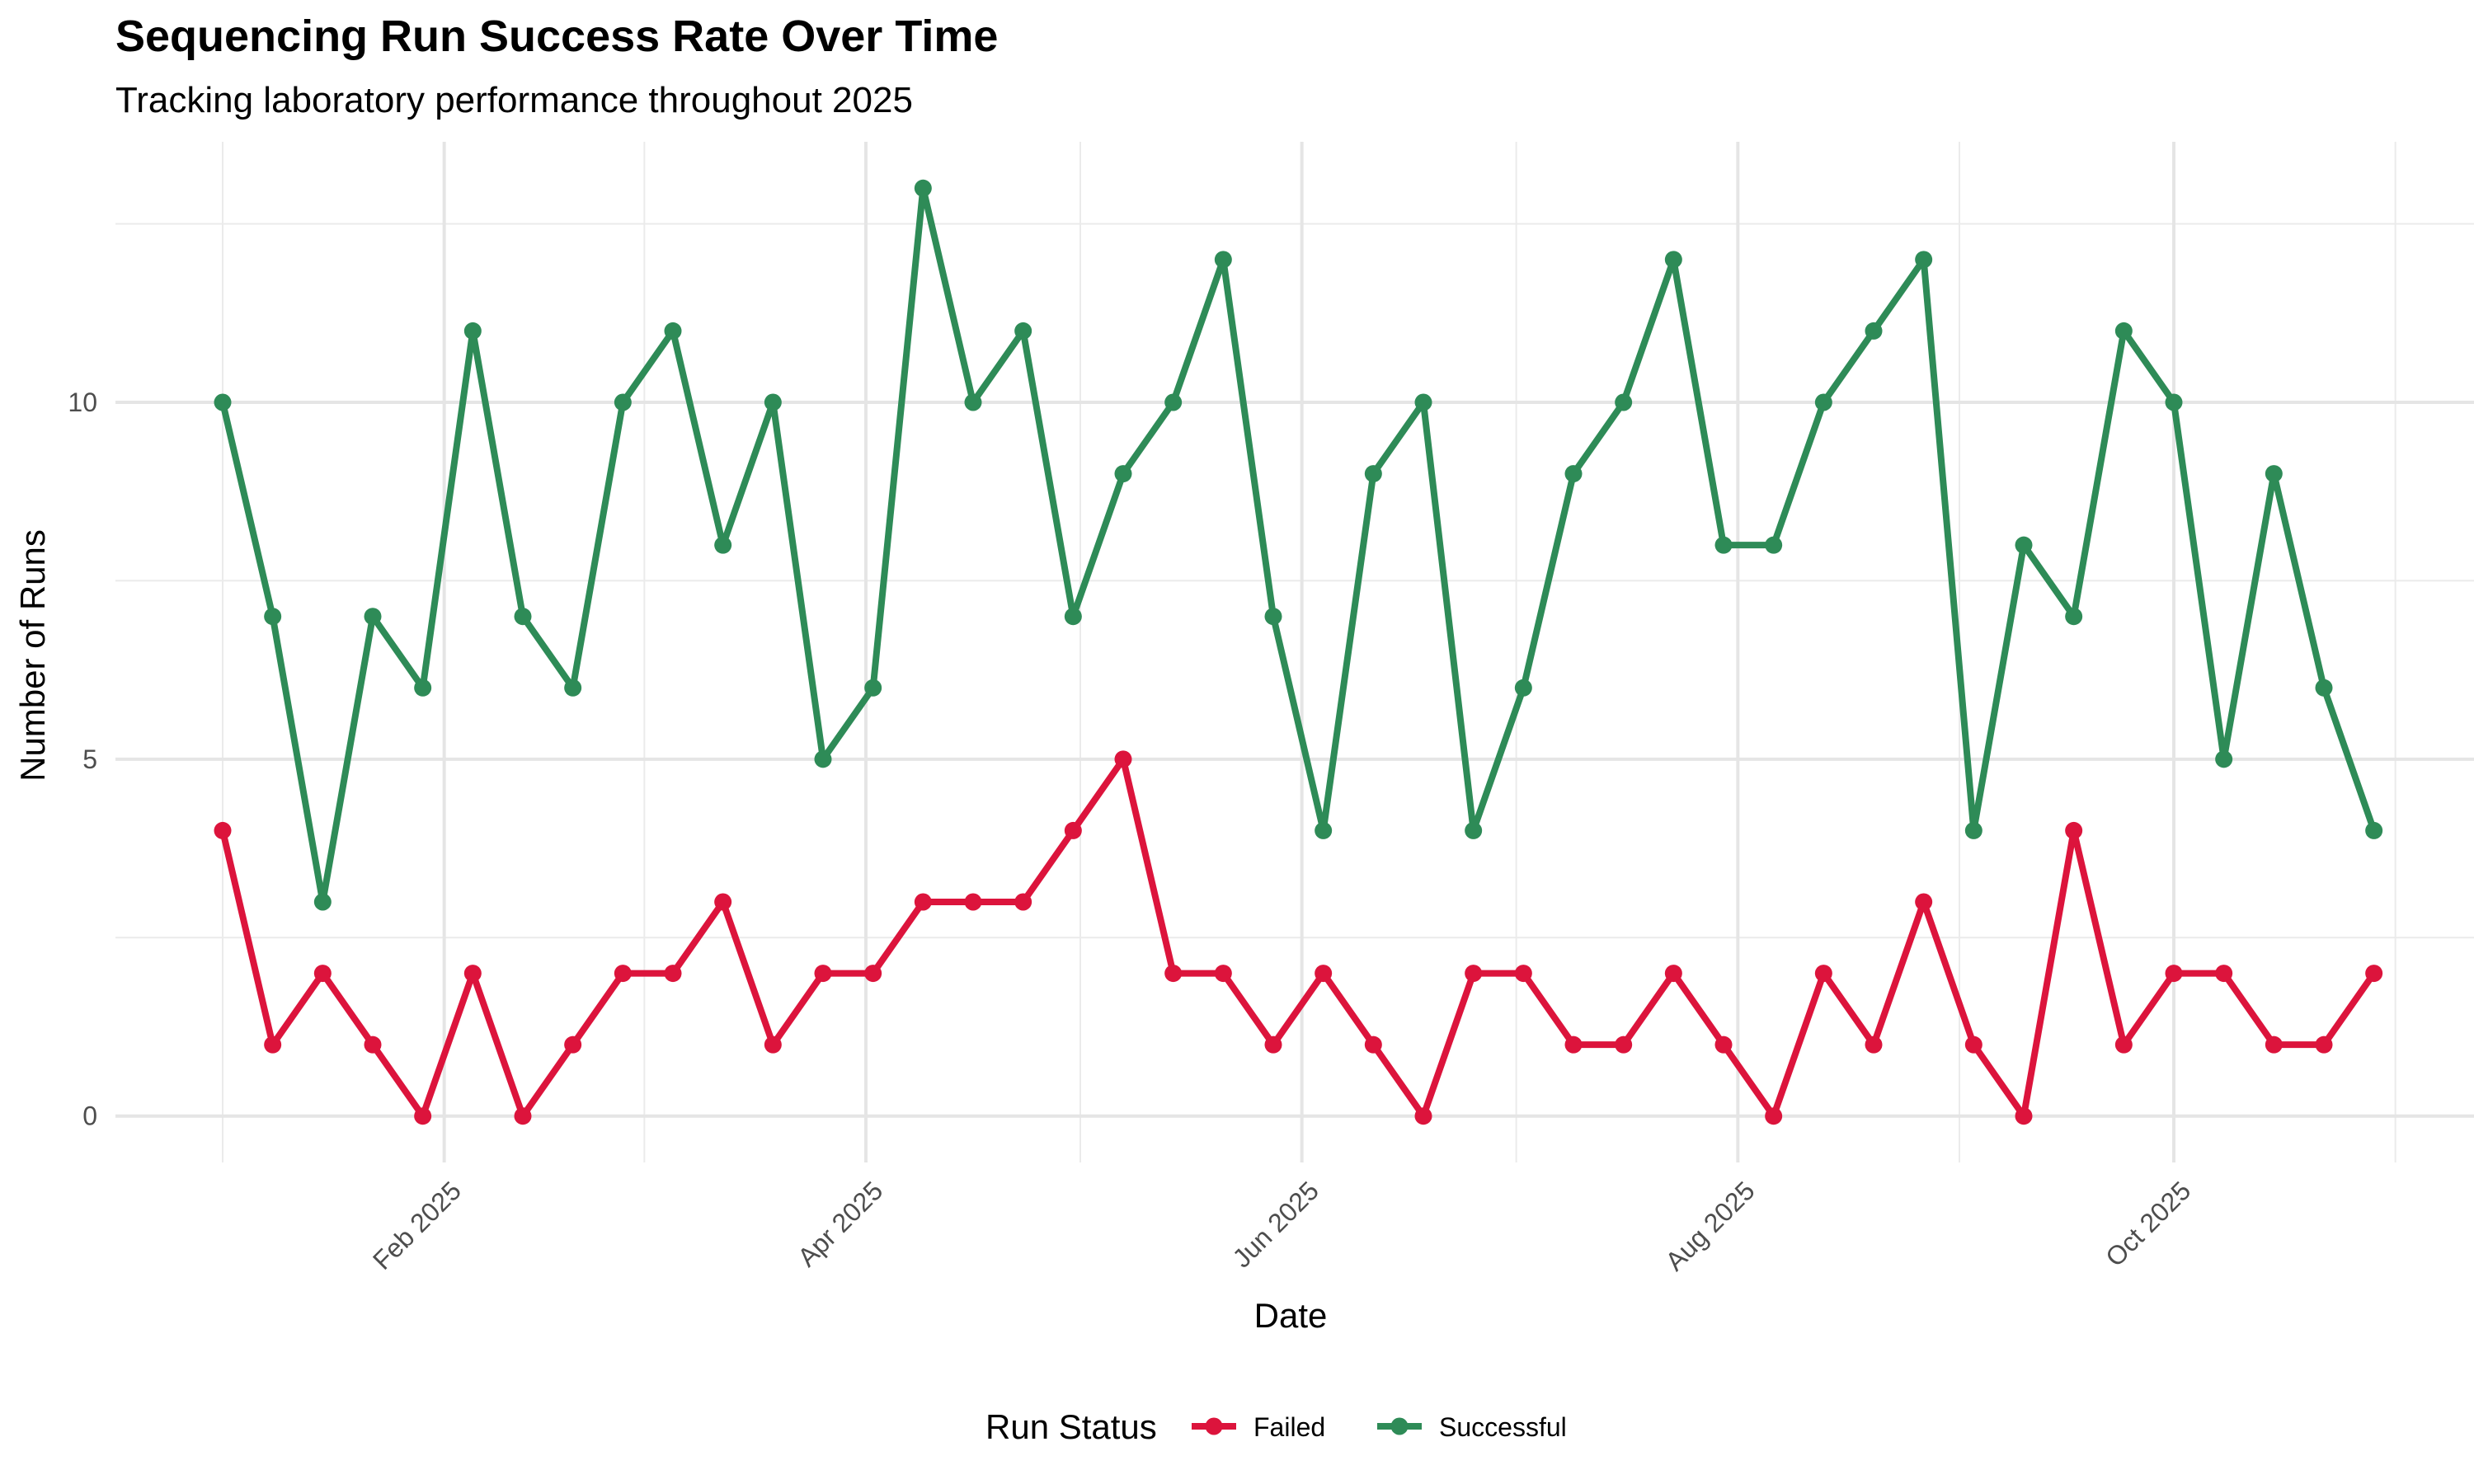 This screenshot has width=2474, height=1484. I want to click on x-tick-label: Apr 2025, so click(840, 1224).